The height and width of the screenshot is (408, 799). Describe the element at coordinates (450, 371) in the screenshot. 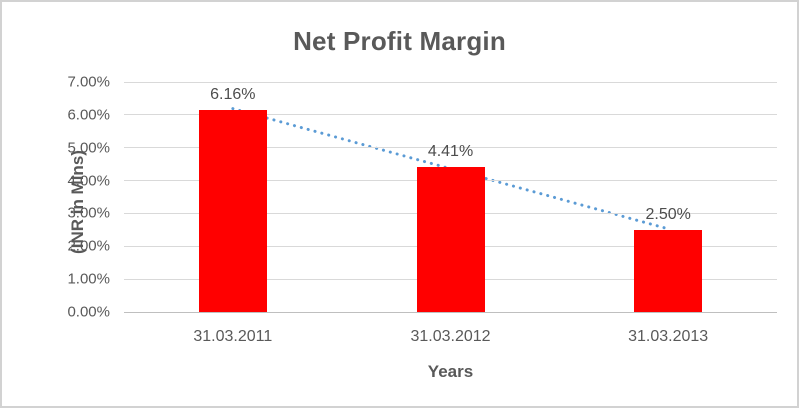

I see `x-axis-title: Years` at that location.